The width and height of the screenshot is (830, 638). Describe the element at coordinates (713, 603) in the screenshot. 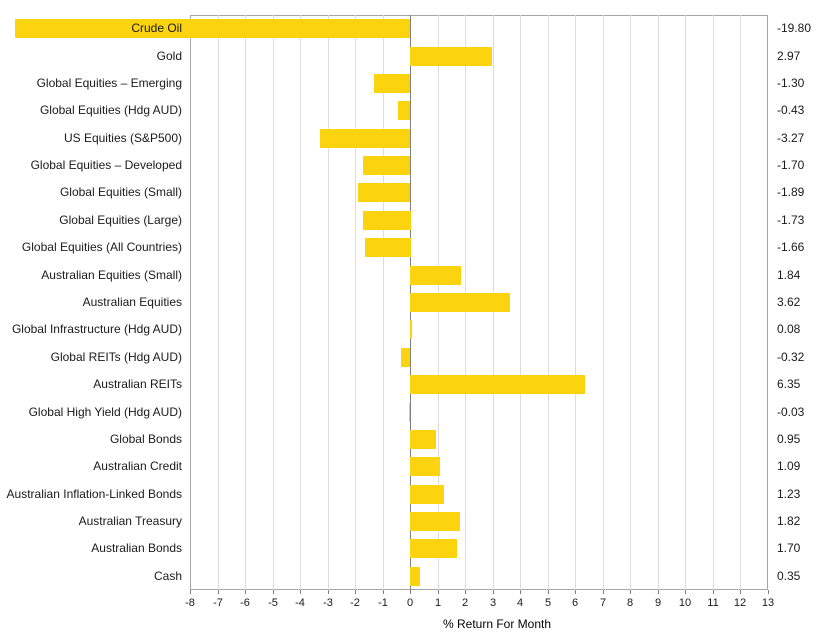

I see `x-tick-label: 11` at that location.